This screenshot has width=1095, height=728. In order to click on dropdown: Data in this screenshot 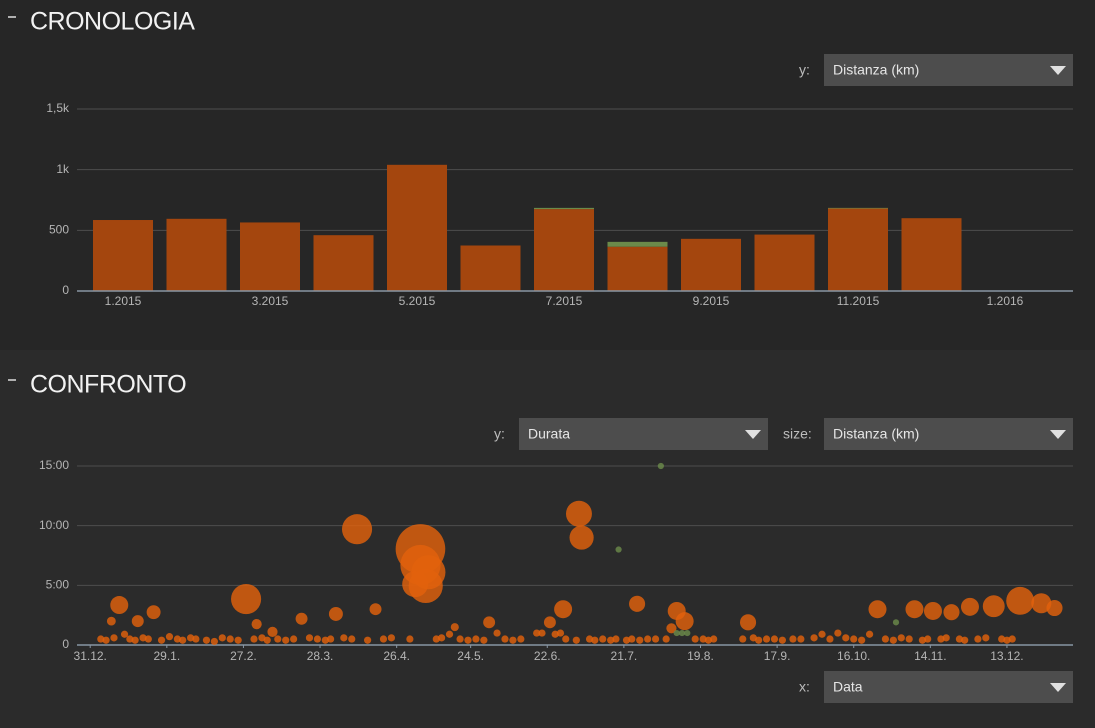, I will do `click(948, 687)`.